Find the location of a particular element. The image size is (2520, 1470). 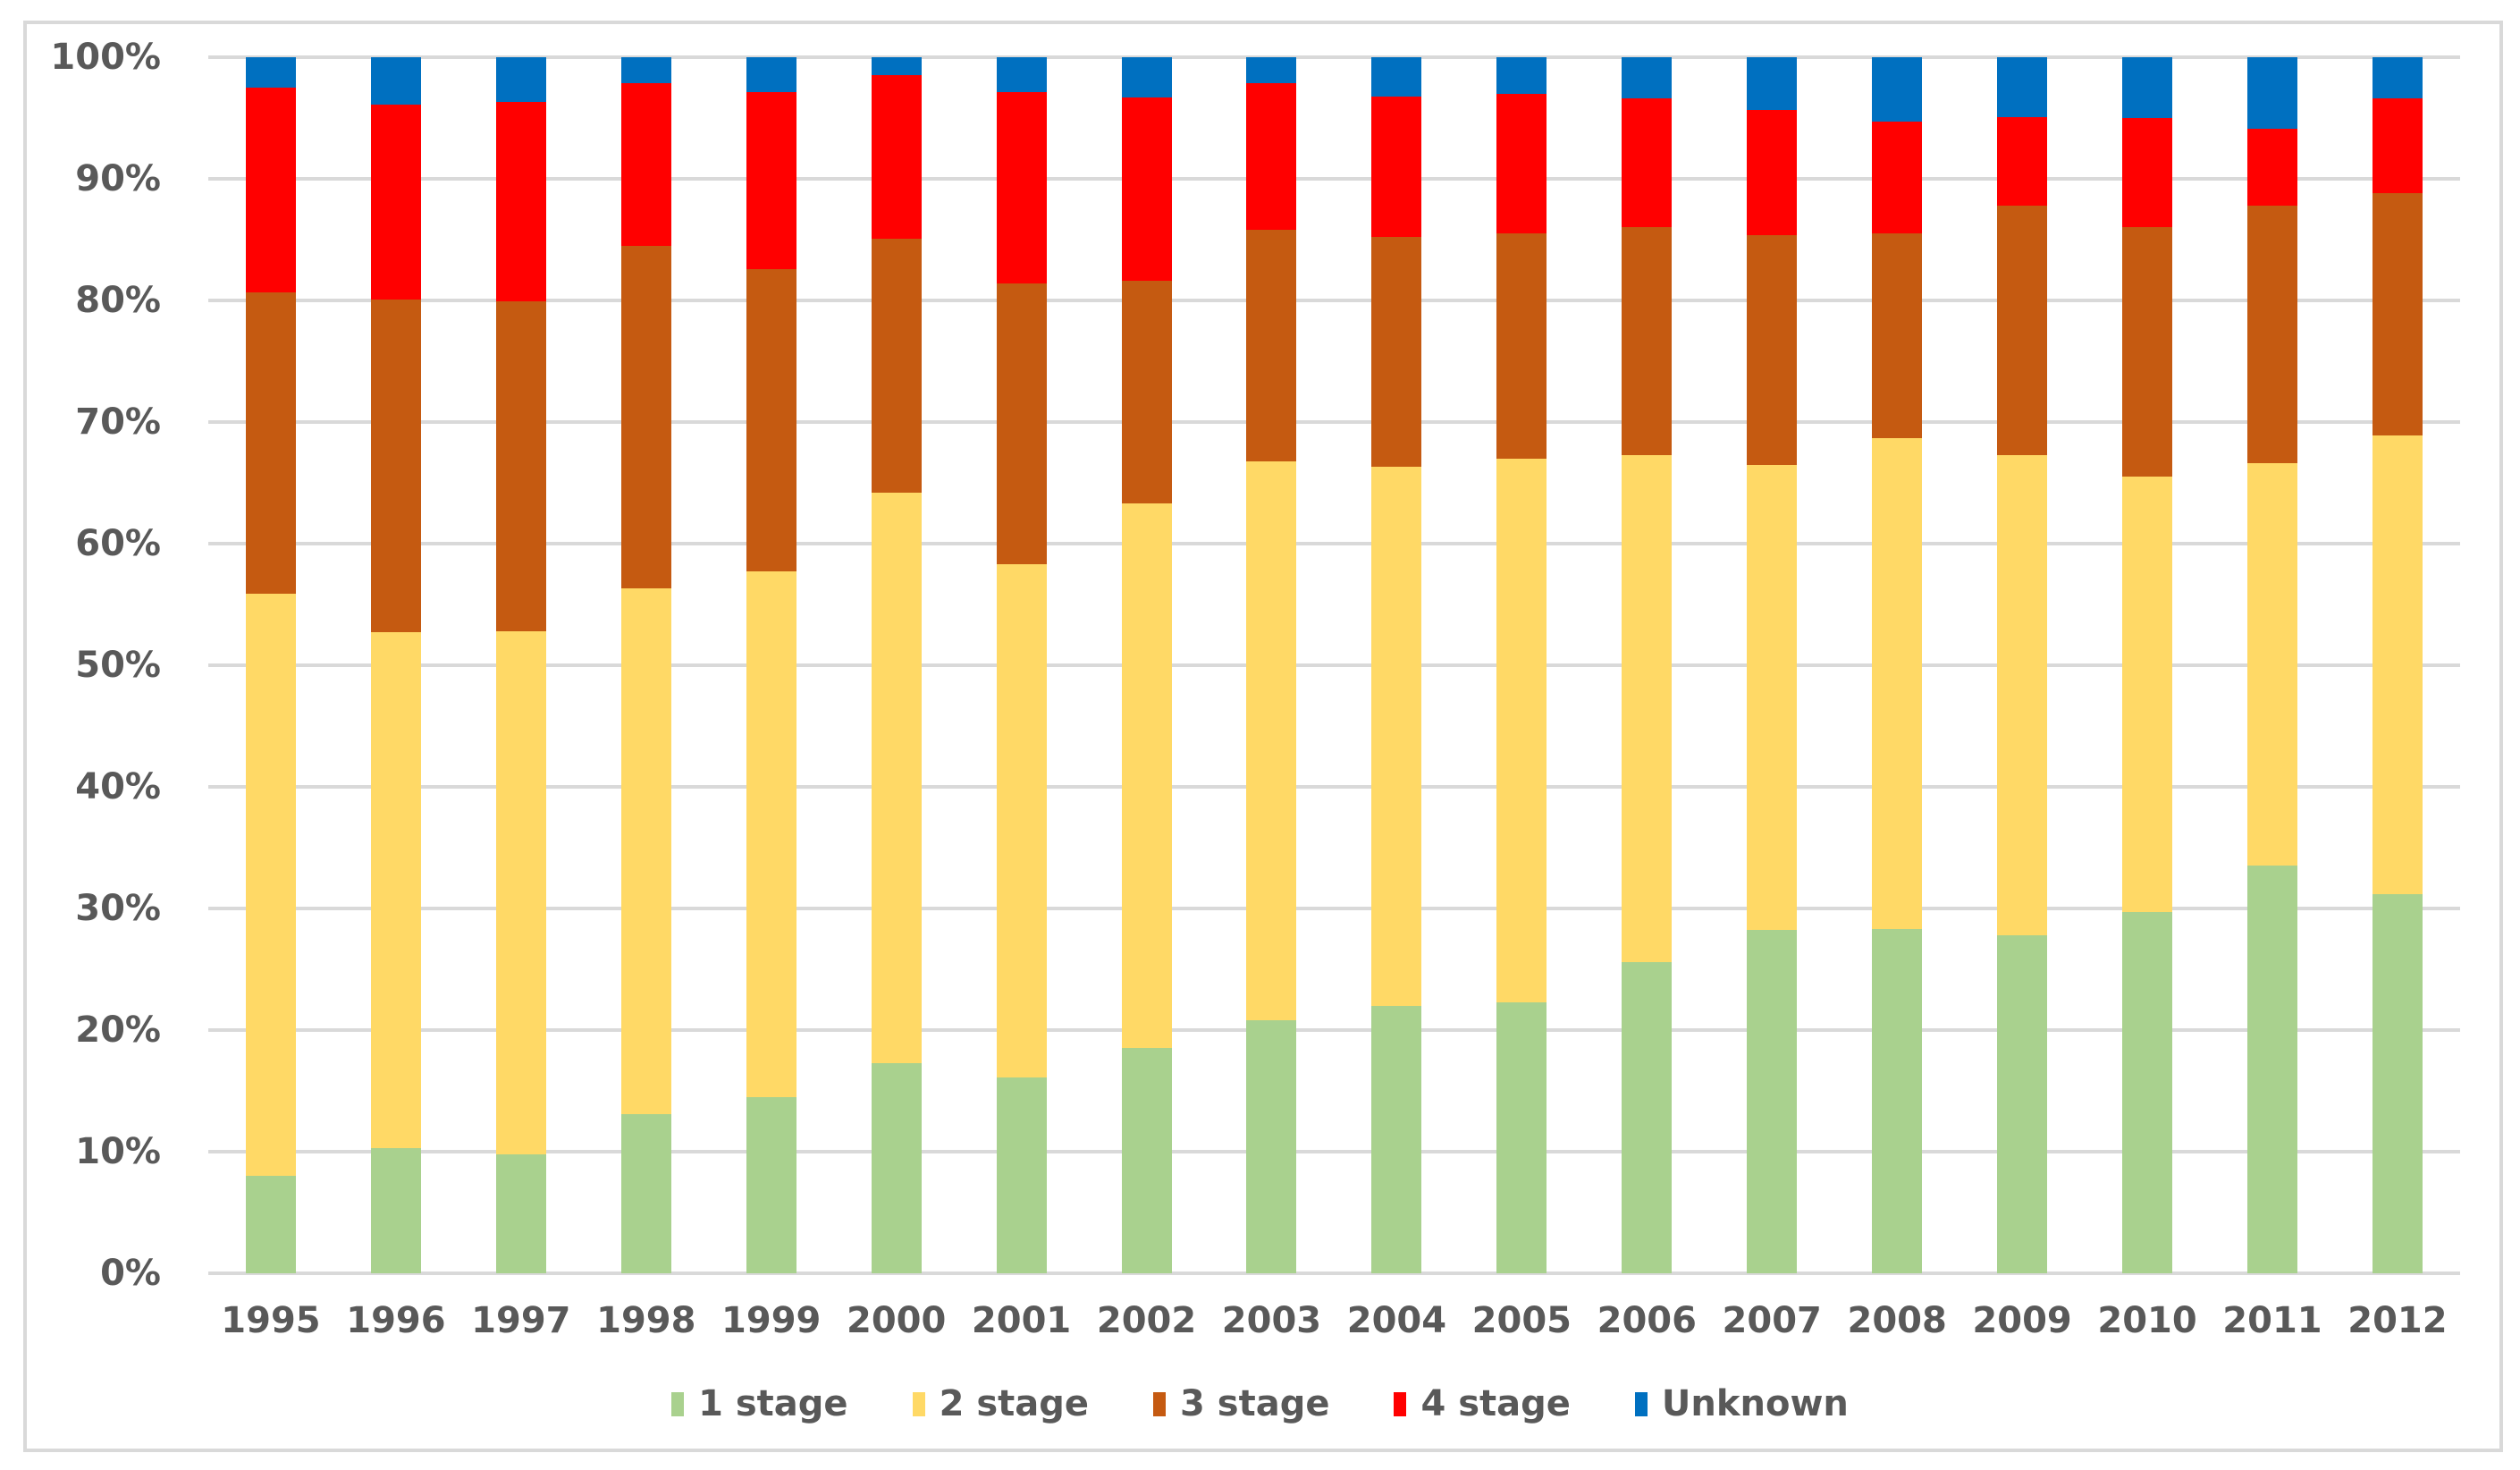

bar-1999 is located at coordinates (771, 665).